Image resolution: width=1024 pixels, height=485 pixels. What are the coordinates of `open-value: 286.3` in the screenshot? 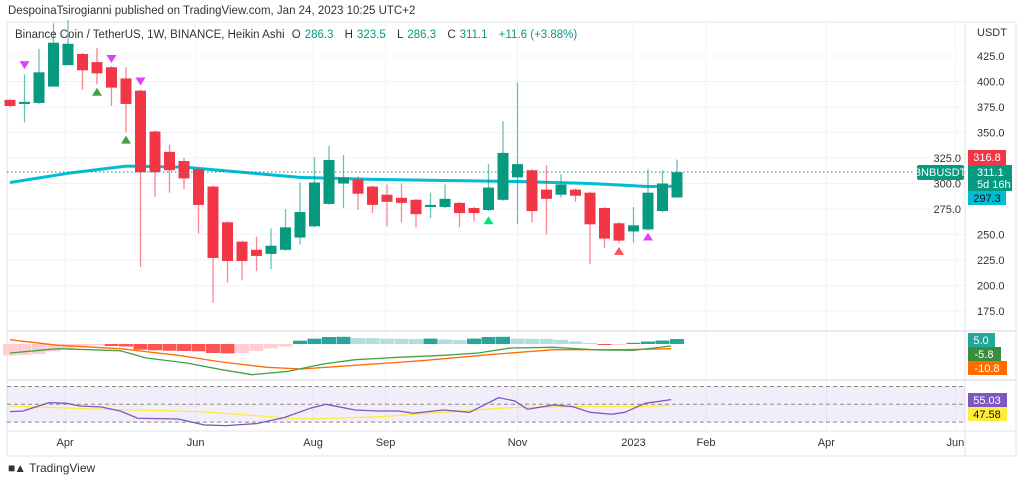 It's located at (319, 35).